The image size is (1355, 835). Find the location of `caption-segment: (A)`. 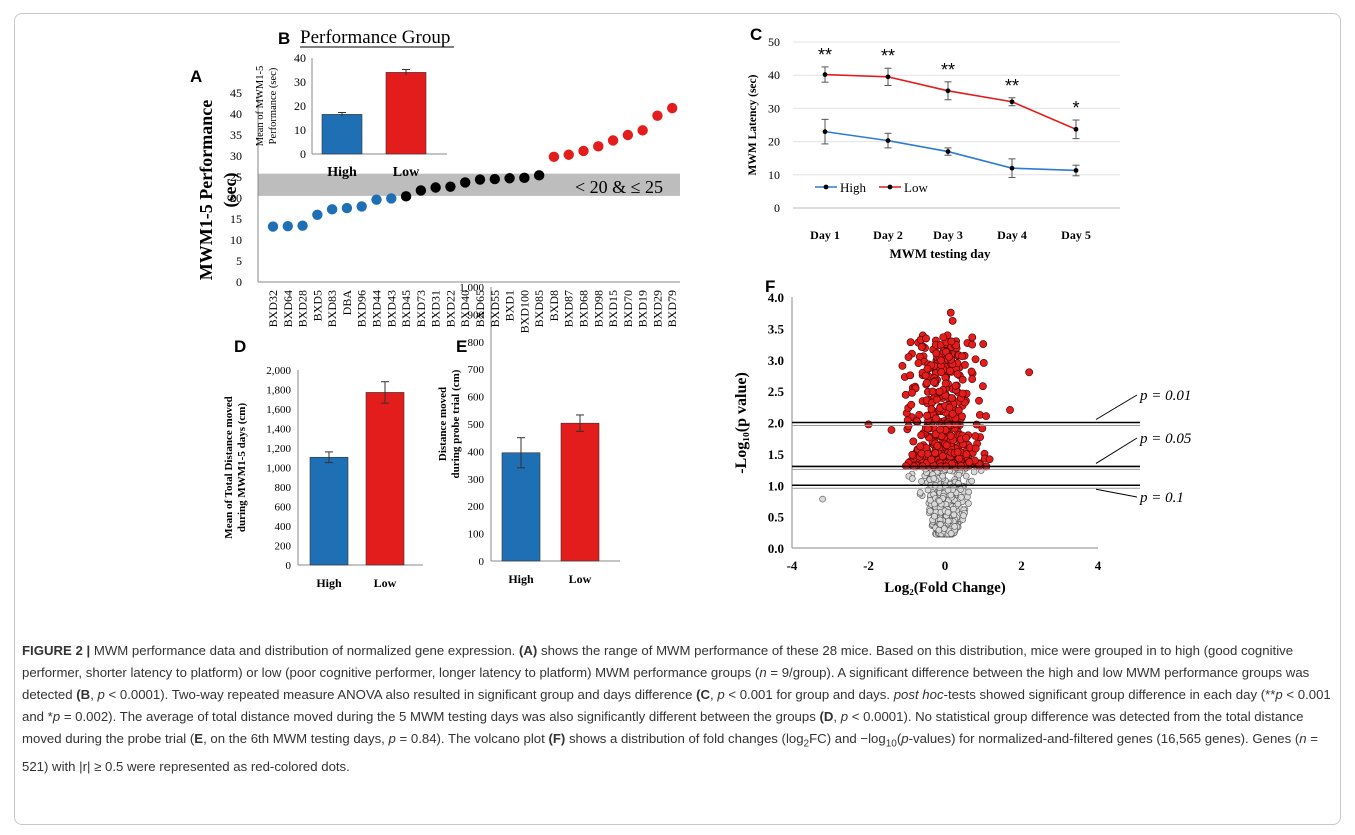

caption-segment: (A) is located at coordinates (528, 650).